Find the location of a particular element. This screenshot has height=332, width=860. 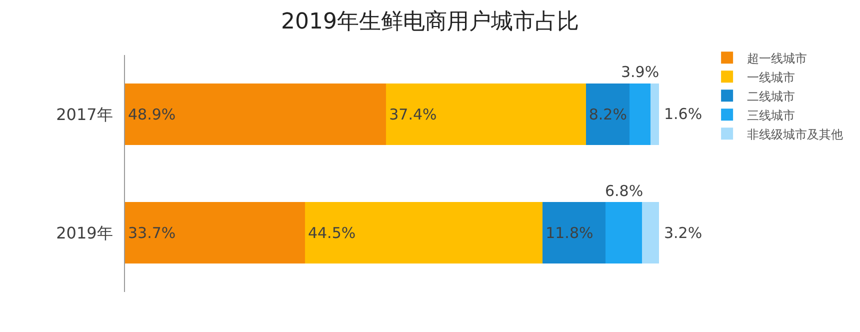

data-label: 33.7% is located at coordinates (152, 233).